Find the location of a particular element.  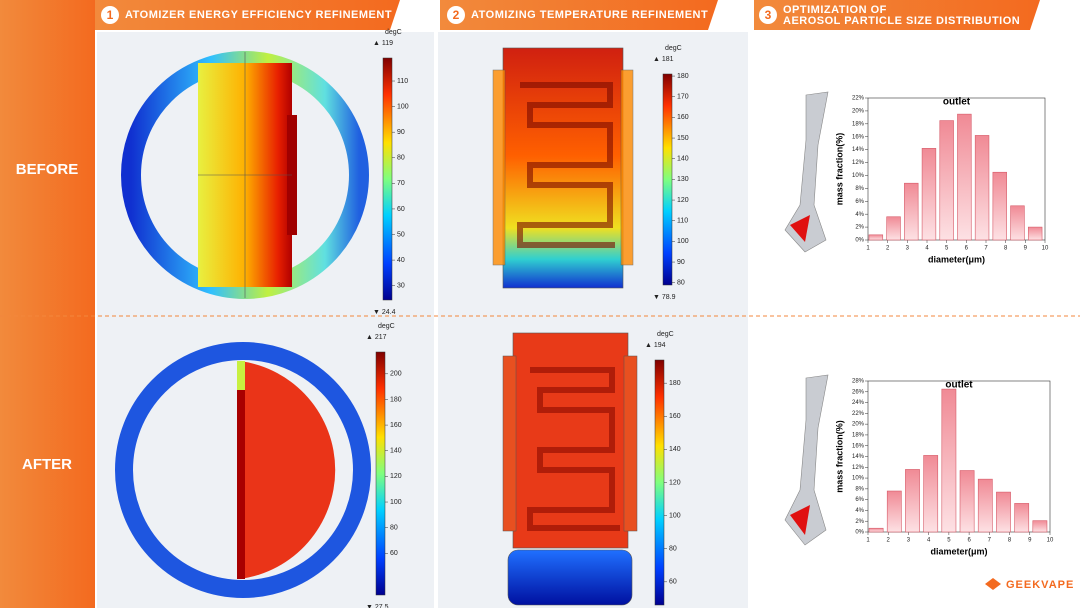

x-tick-label: 3 is located at coordinates (908, 249).